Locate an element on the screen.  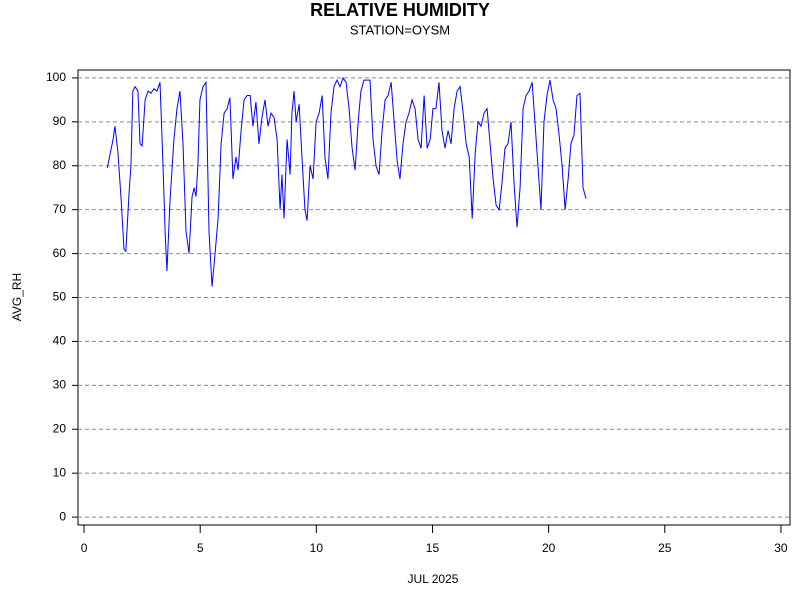
chart-subtitle: STATION=OYSM is located at coordinates (400, 29).